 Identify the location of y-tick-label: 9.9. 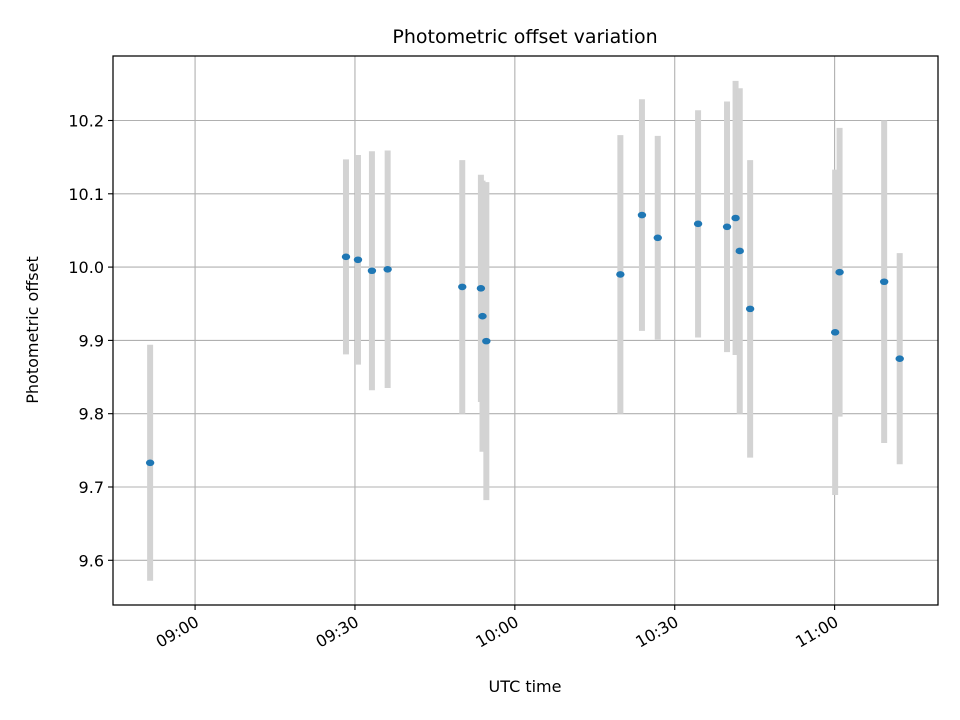
(91, 340).